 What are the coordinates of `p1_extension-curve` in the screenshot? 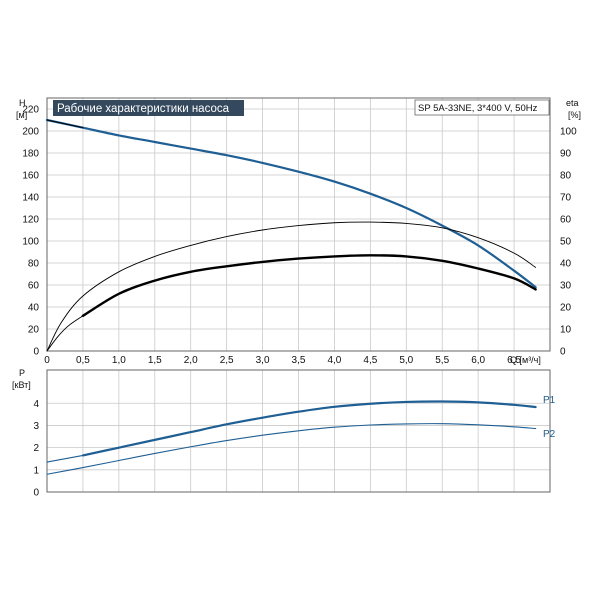 It's located at (65, 458).